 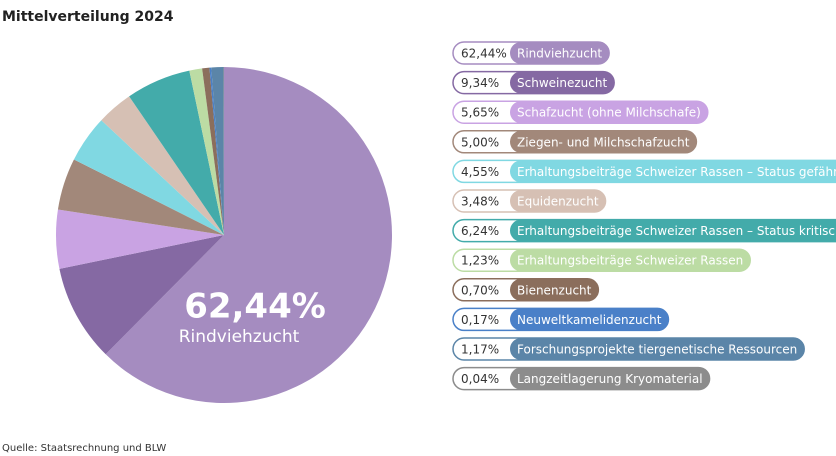 What do you see at coordinates (84, 448) in the screenshot?
I see `source: Quelle: Staatsrechnung und BLW` at bounding box center [84, 448].